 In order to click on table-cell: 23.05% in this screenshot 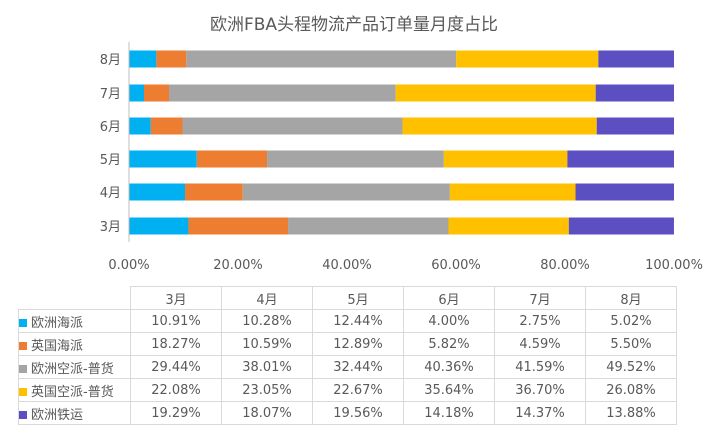, I will do `click(267, 390)`.